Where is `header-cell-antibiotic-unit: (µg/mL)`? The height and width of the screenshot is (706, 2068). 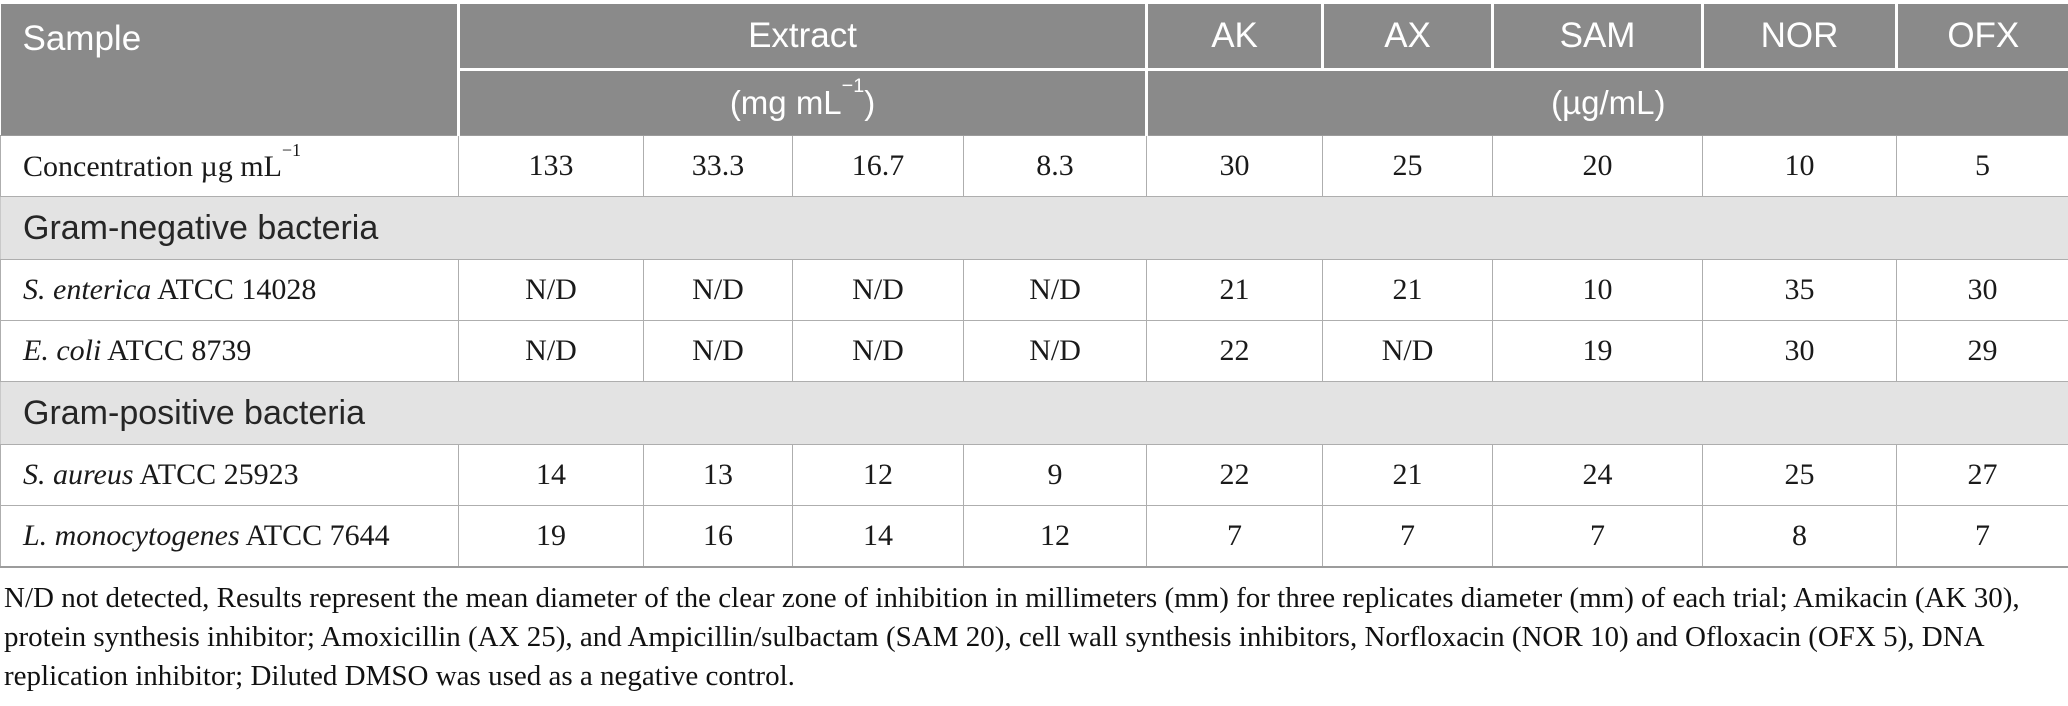
header-cell-antibiotic-unit: (µg/mL) is located at coordinates (1606, 102).